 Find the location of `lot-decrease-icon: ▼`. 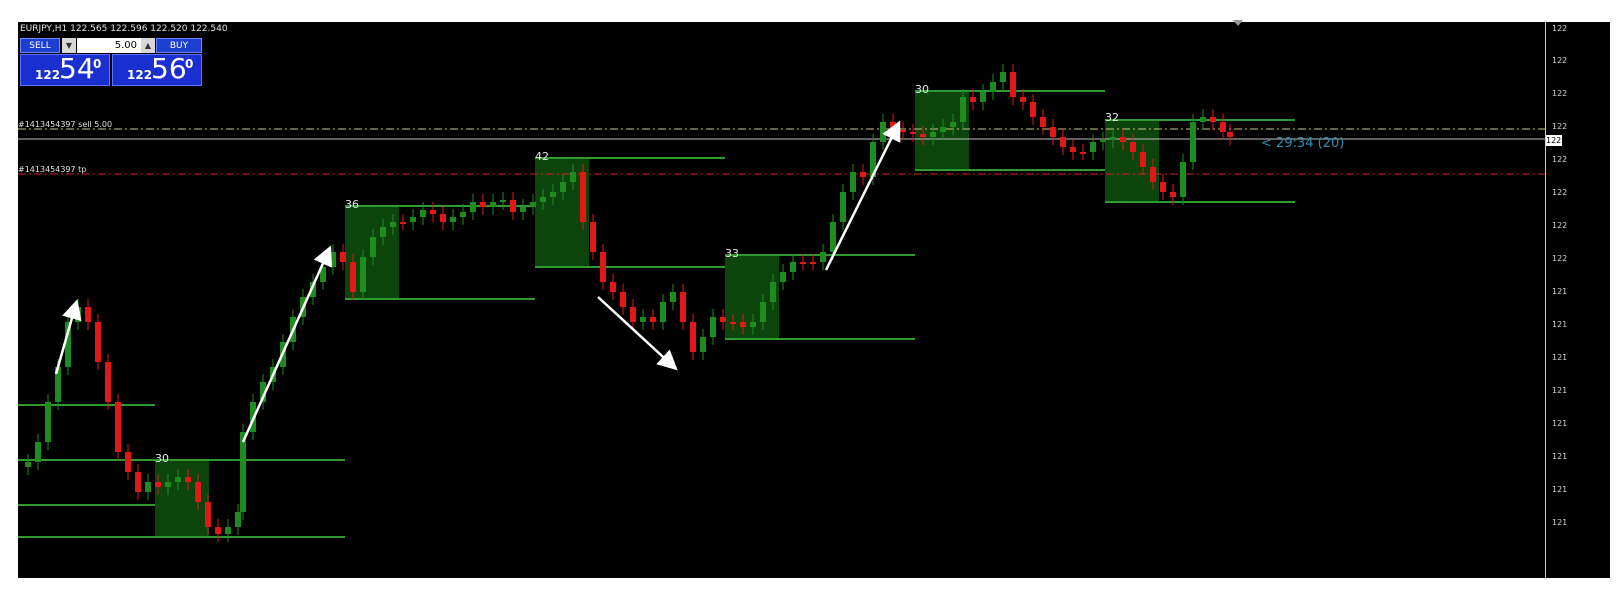

lot-decrease-icon: ▼ is located at coordinates (69, 45).